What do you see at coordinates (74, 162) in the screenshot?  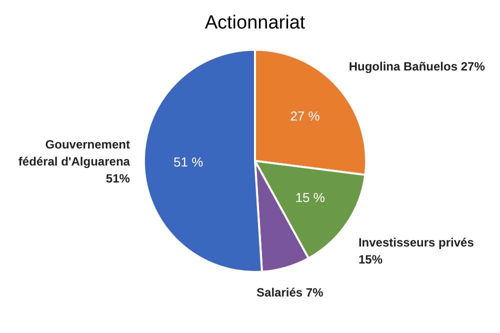 I see `slice-label: Gouvernement fédéral d'Alguarena 51%` at bounding box center [74, 162].